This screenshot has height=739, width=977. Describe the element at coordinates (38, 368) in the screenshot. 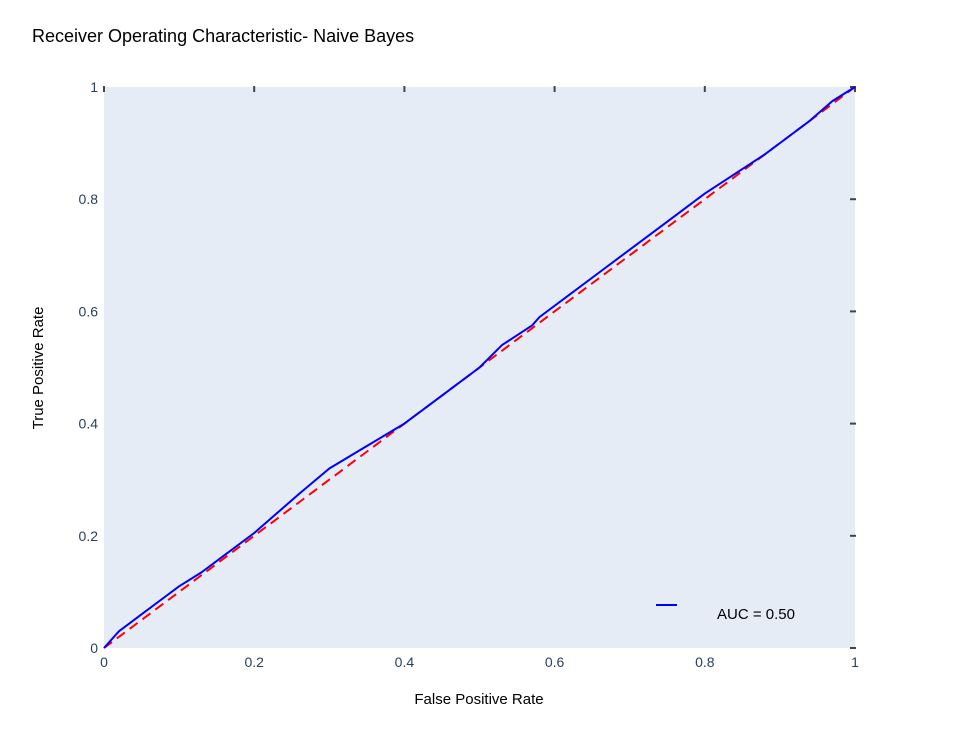

I see `y-axis-title: True Positive Rate` at that location.